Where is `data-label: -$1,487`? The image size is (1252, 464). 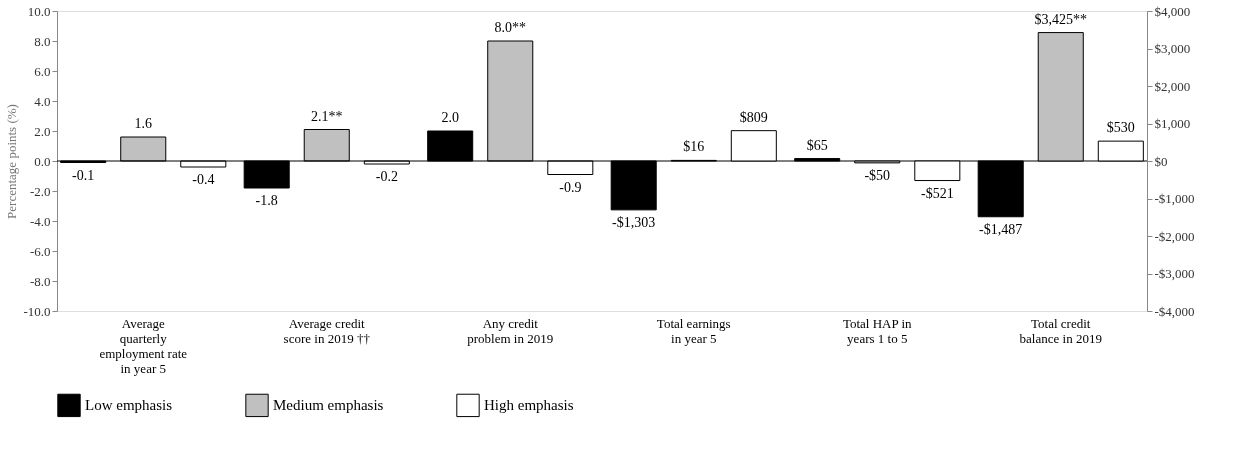 data-label: -$1,487 is located at coordinates (1001, 229).